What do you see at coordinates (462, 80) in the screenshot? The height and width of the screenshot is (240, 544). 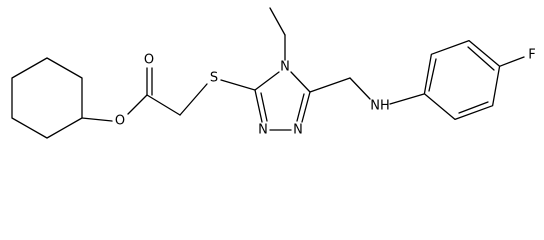 I see `benzene-ring` at bounding box center [462, 80].